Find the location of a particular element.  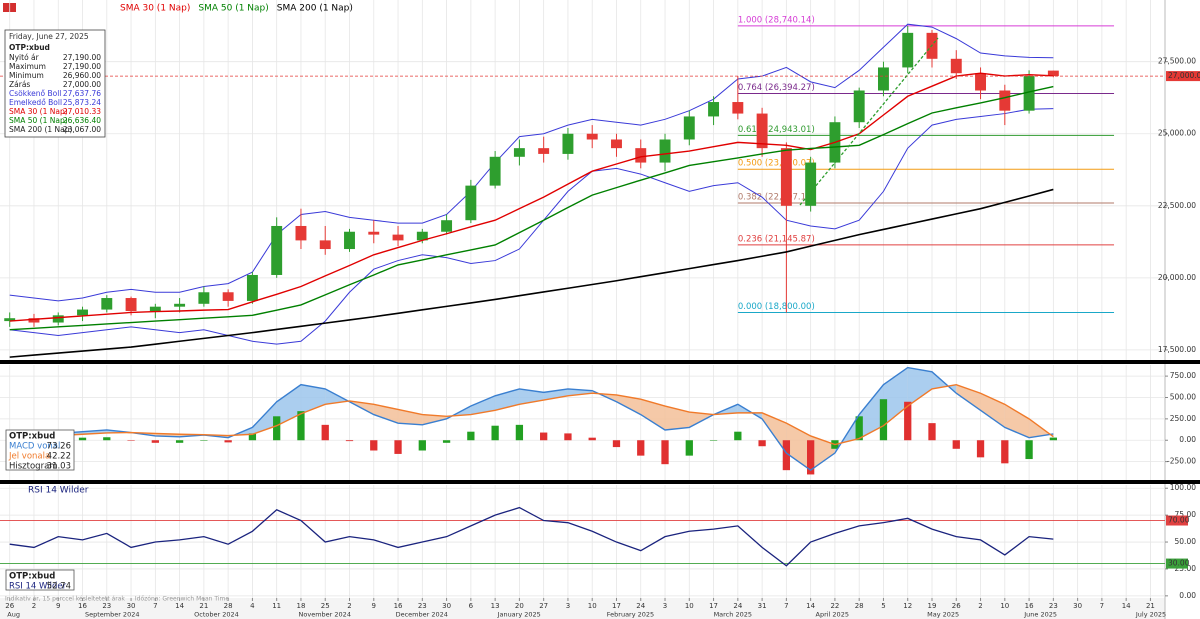

level-box is located at coordinates (1177, 520).